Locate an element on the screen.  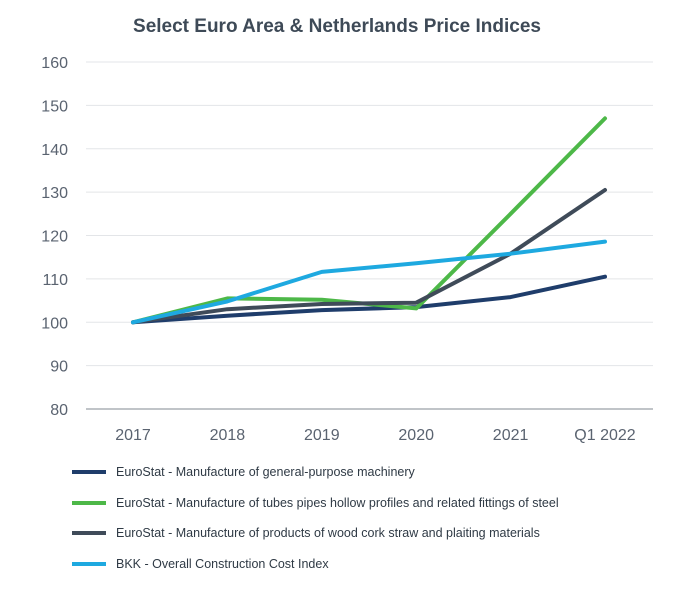
x-tick-label: 2020 is located at coordinates (416, 435).